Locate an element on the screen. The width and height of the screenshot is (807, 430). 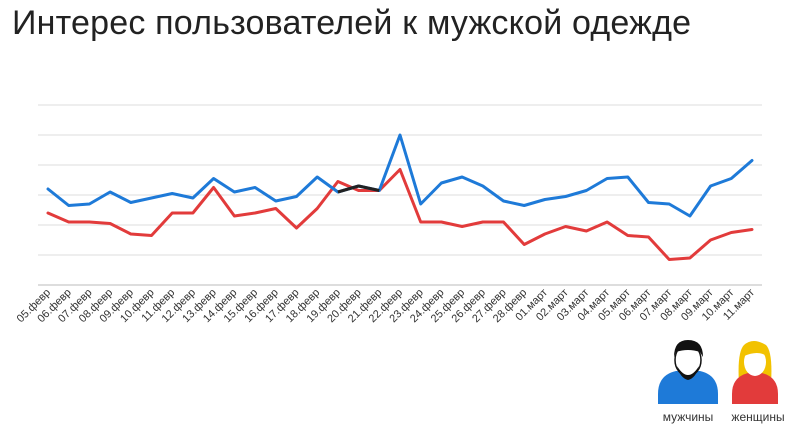
series-overlap-segment is located at coordinates (358, 189).